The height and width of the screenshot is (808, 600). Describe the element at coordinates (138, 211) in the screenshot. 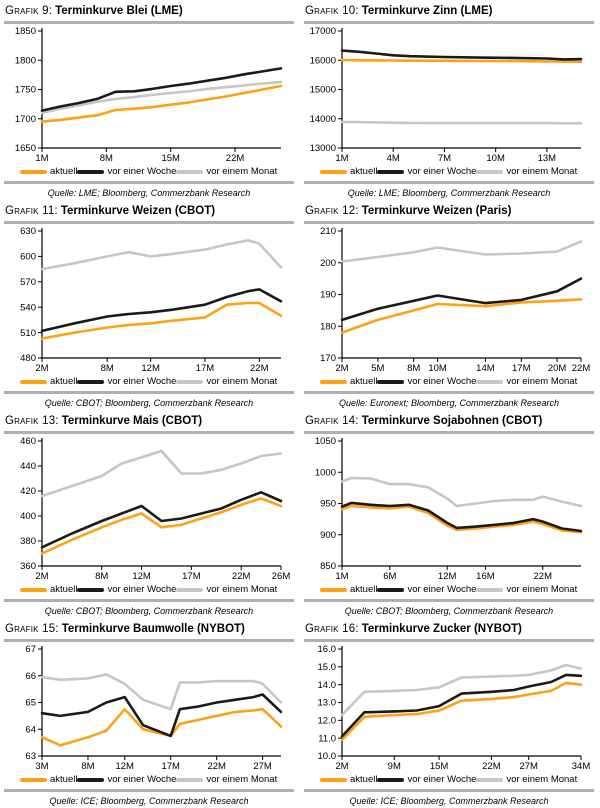

I see `chart-title-text: Terminkurve Weizen (CBOT)` at that location.